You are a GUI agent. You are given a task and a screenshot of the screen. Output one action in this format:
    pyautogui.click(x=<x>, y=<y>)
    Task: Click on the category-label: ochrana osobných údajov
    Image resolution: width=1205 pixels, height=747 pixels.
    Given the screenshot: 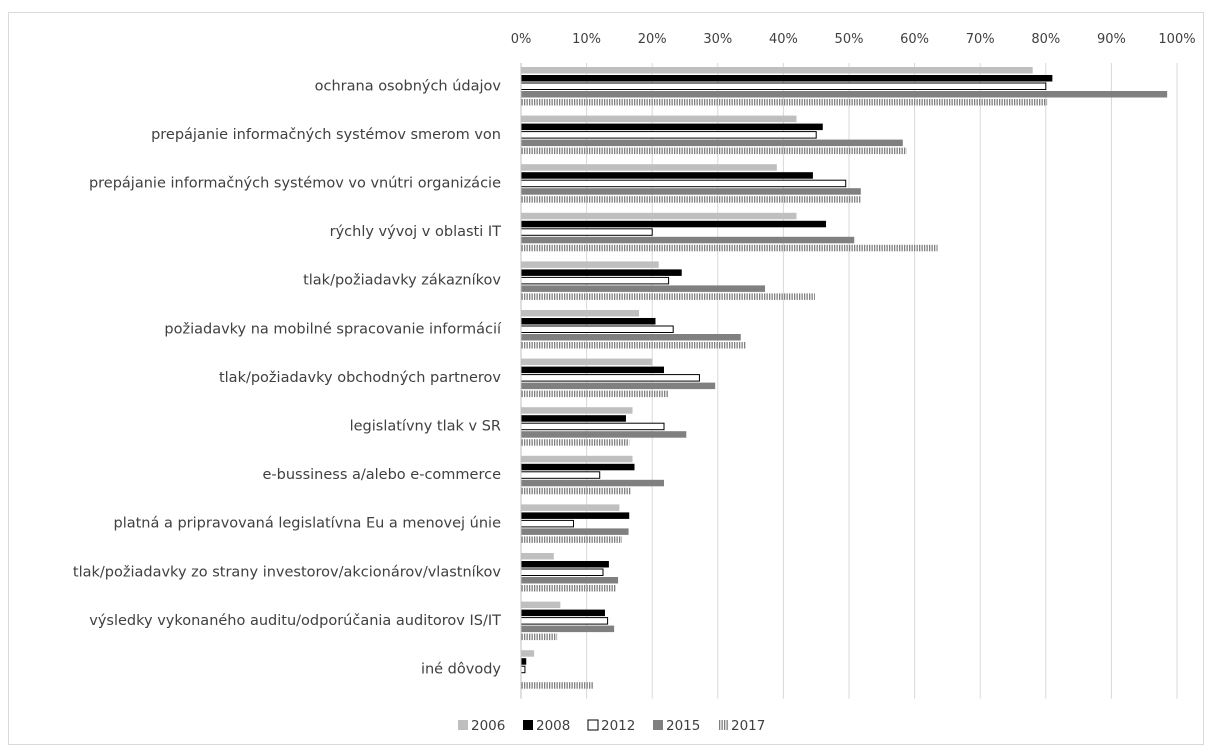 What is the action you would take?
    pyautogui.click(x=408, y=86)
    